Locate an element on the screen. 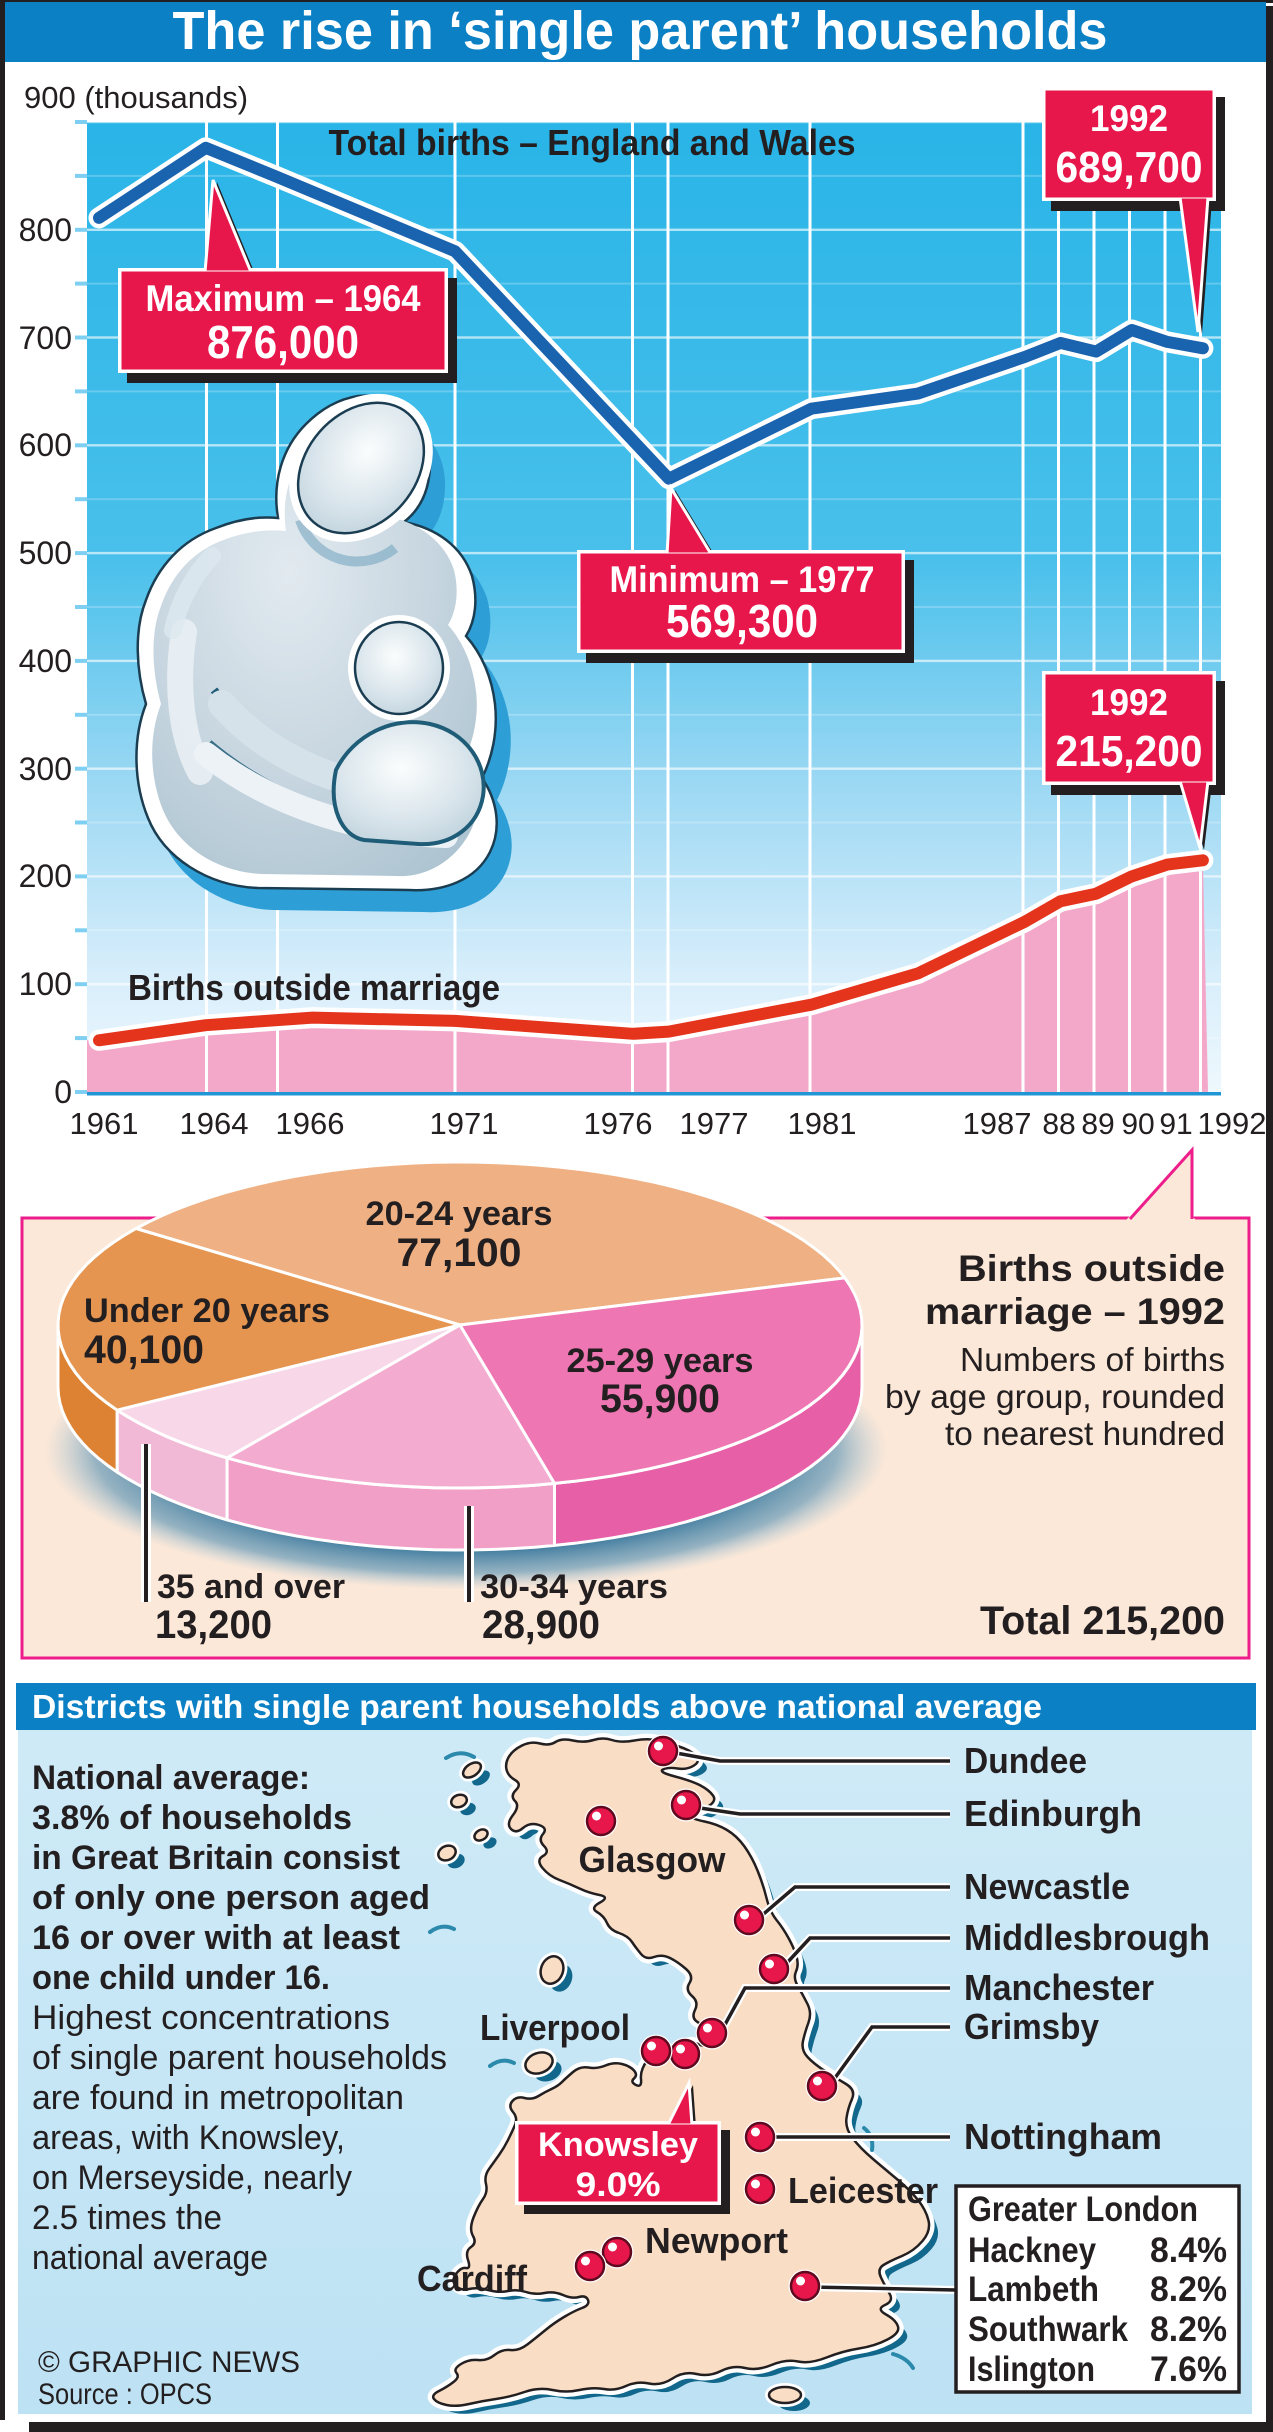 The image size is (1273, 2432). svg-text:The rise in ‘single parent’ ho: The rise in ‘single parent’ households is located at coordinates (640, 31).